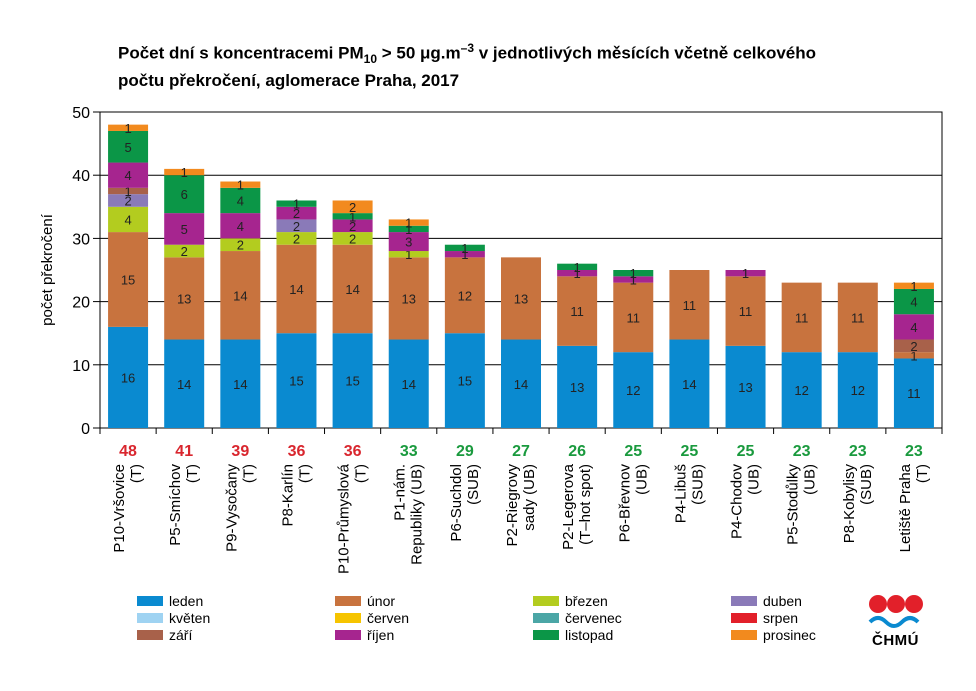 The height and width of the screenshot is (691, 976). I want to click on category-label: P1-nám.Republiky (UB), so click(409, 514).